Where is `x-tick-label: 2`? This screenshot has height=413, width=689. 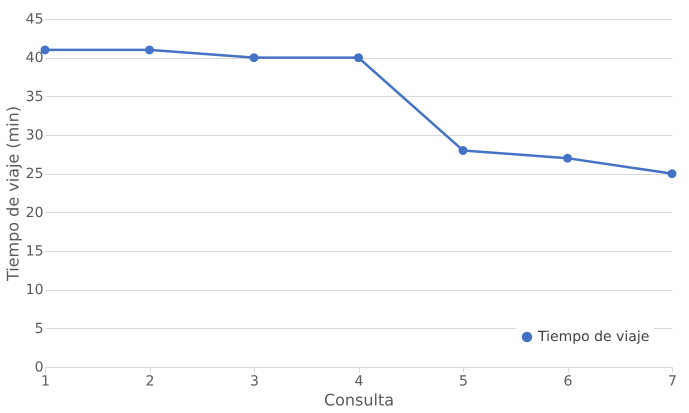 x-tick-label: 2 is located at coordinates (150, 382).